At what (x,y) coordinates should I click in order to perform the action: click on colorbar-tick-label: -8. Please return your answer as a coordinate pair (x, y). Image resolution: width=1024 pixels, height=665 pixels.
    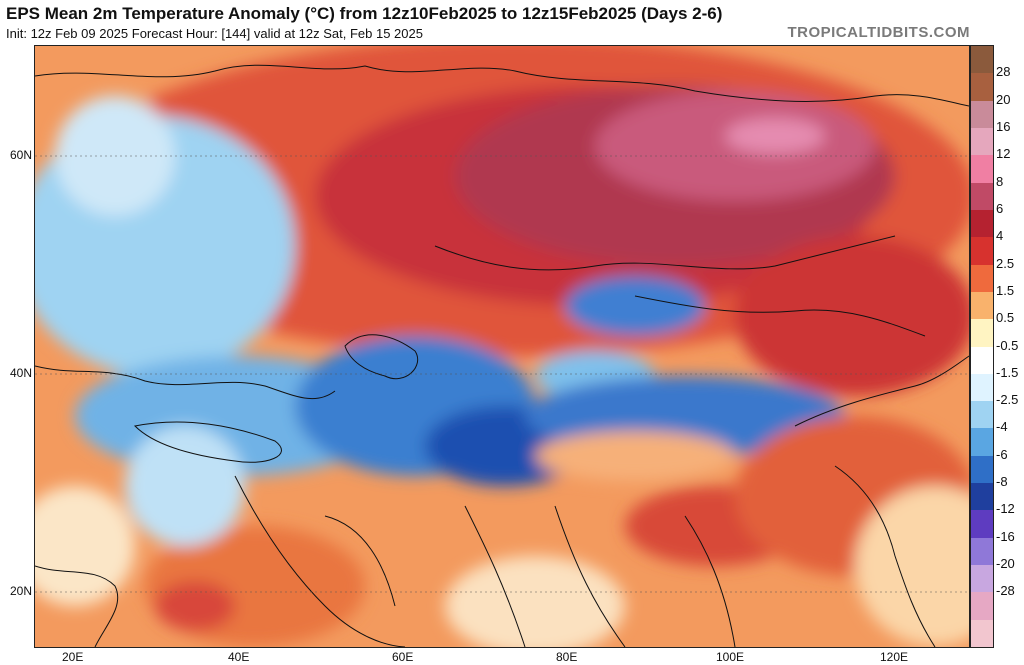
    Looking at the image, I should click on (1002, 482).